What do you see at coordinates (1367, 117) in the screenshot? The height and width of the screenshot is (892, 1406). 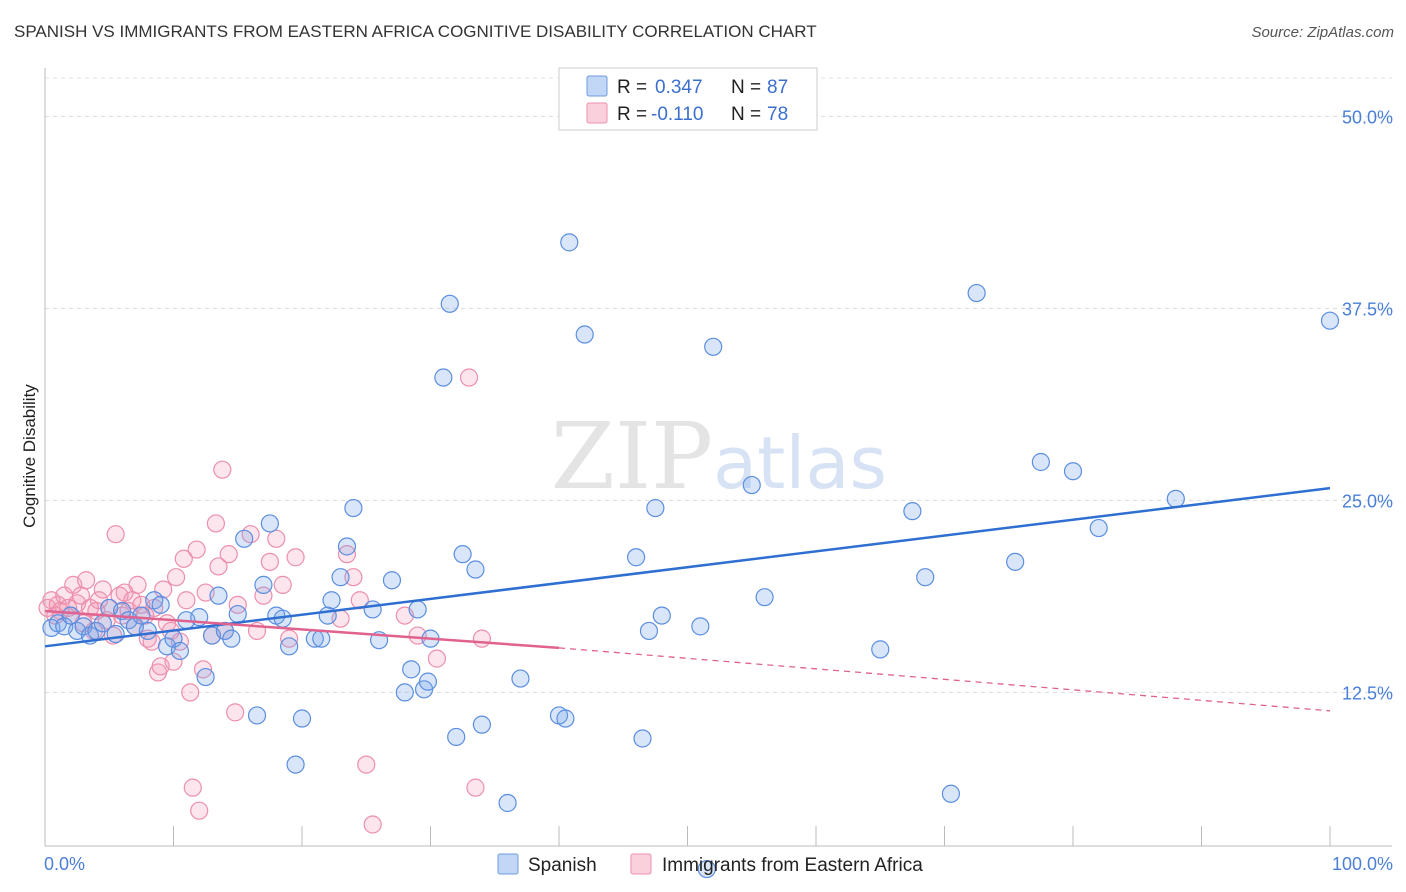 I see `y-tick-label: 50.0%` at bounding box center [1367, 117].